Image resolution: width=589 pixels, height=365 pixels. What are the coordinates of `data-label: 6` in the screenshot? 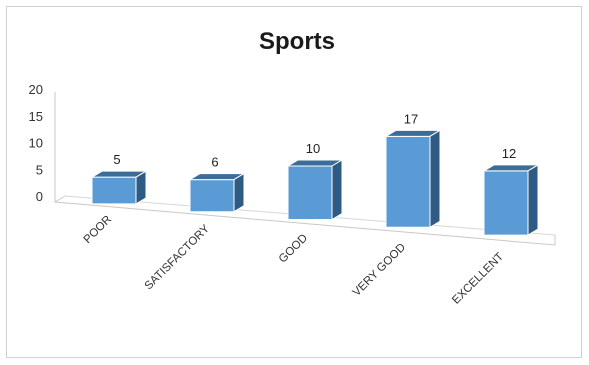 It's located at (214, 162).